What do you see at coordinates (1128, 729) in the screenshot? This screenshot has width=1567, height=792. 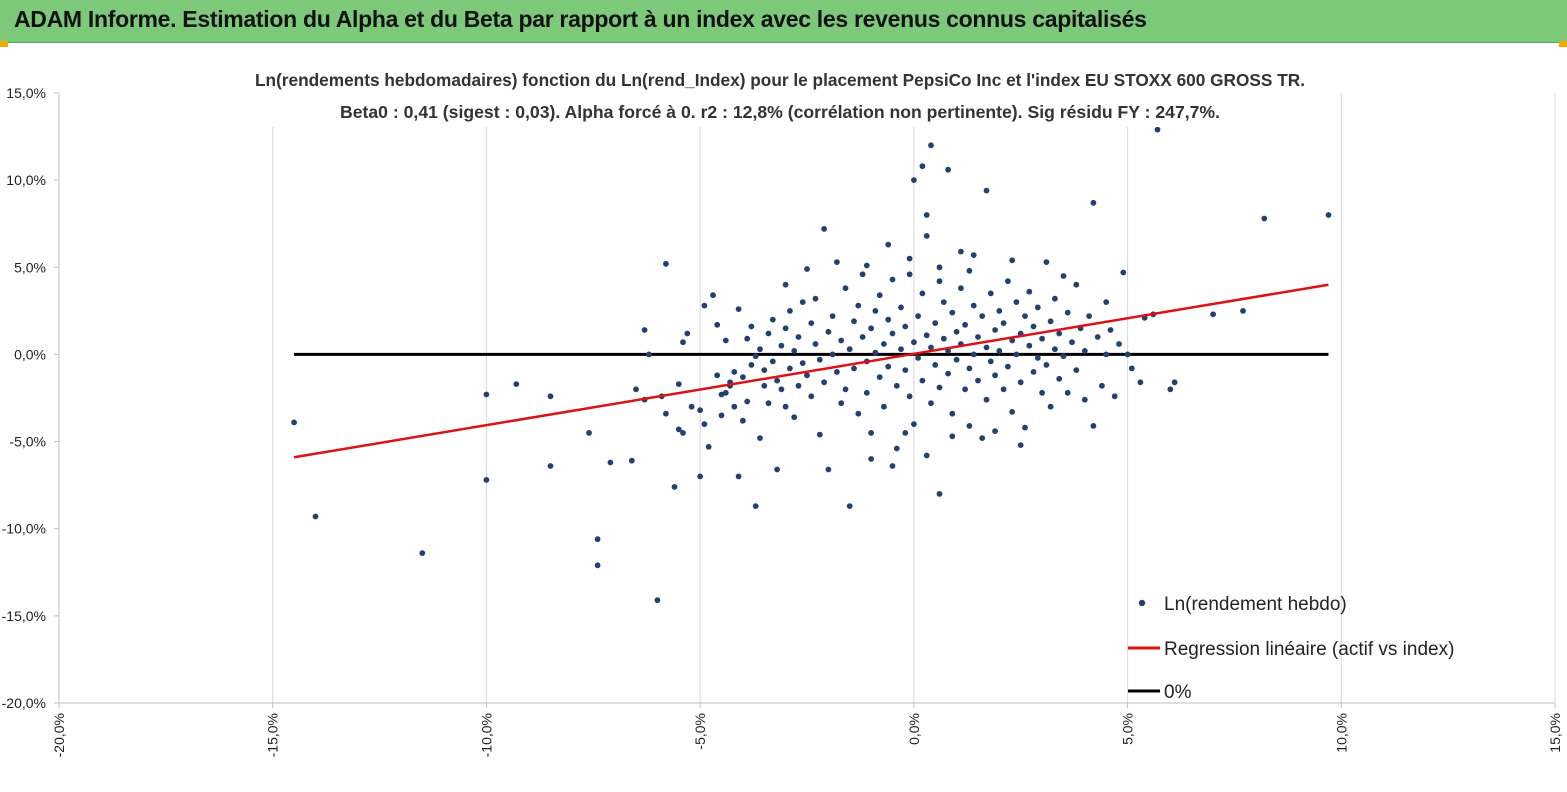 I see `x-tick-label: 5,0%` at bounding box center [1128, 729].